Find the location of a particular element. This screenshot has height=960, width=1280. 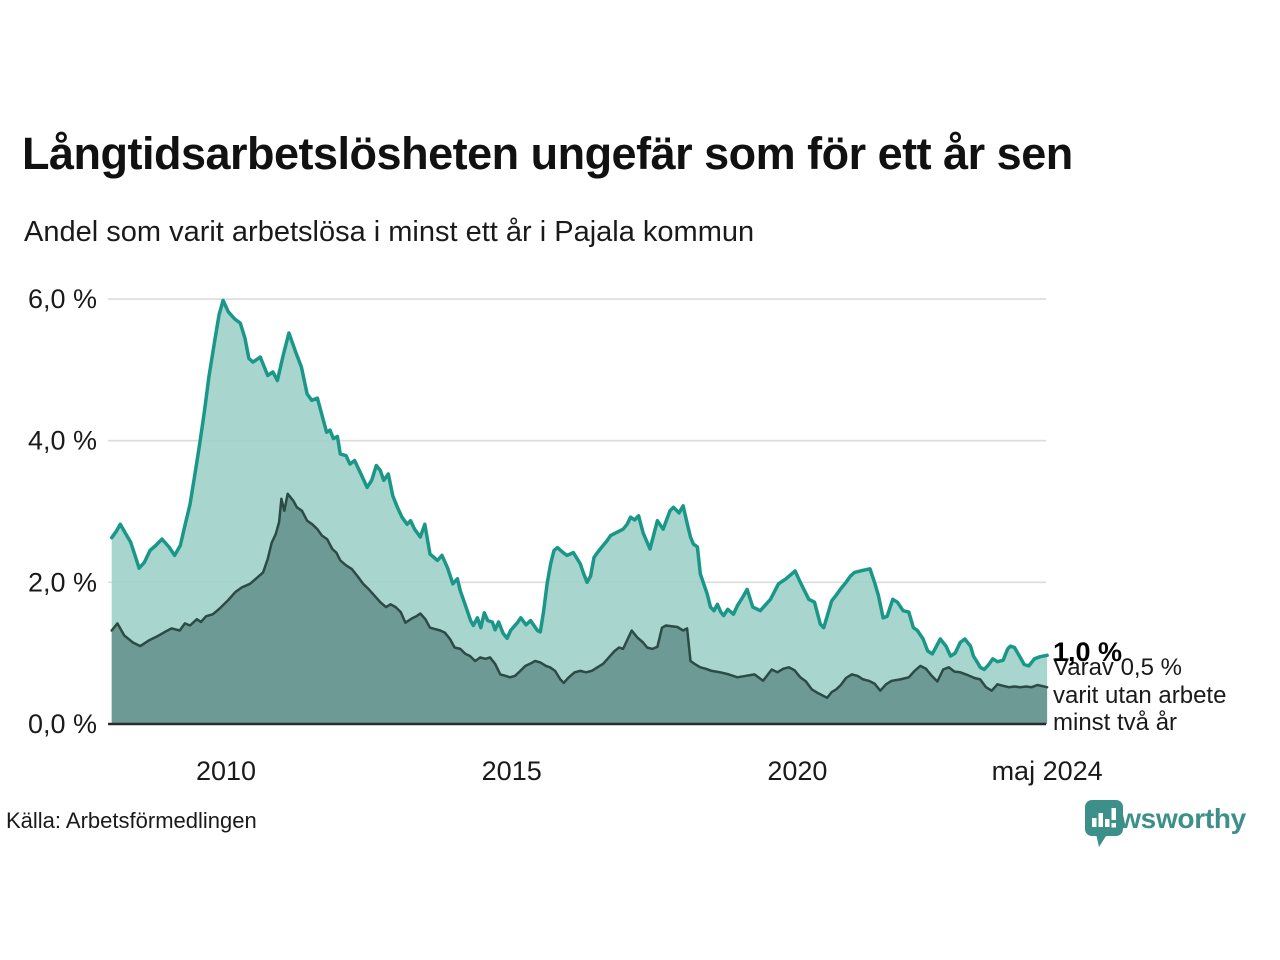

x-axis-tick-label: 2015 is located at coordinates (512, 771).